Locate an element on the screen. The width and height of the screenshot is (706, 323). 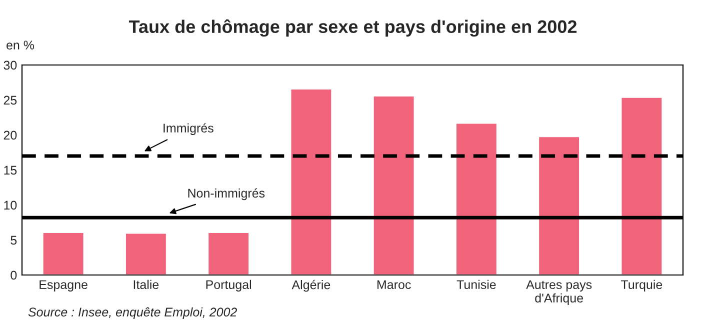
y-tick-label: 30 is located at coordinates (10, 65).